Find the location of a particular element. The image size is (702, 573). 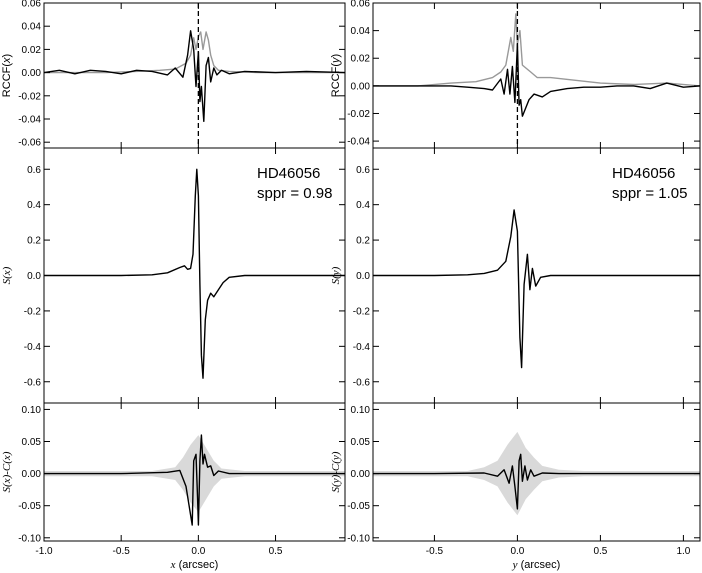

panel-right-bottom-ytick-label: 0.10 is located at coordinates (361, 410).